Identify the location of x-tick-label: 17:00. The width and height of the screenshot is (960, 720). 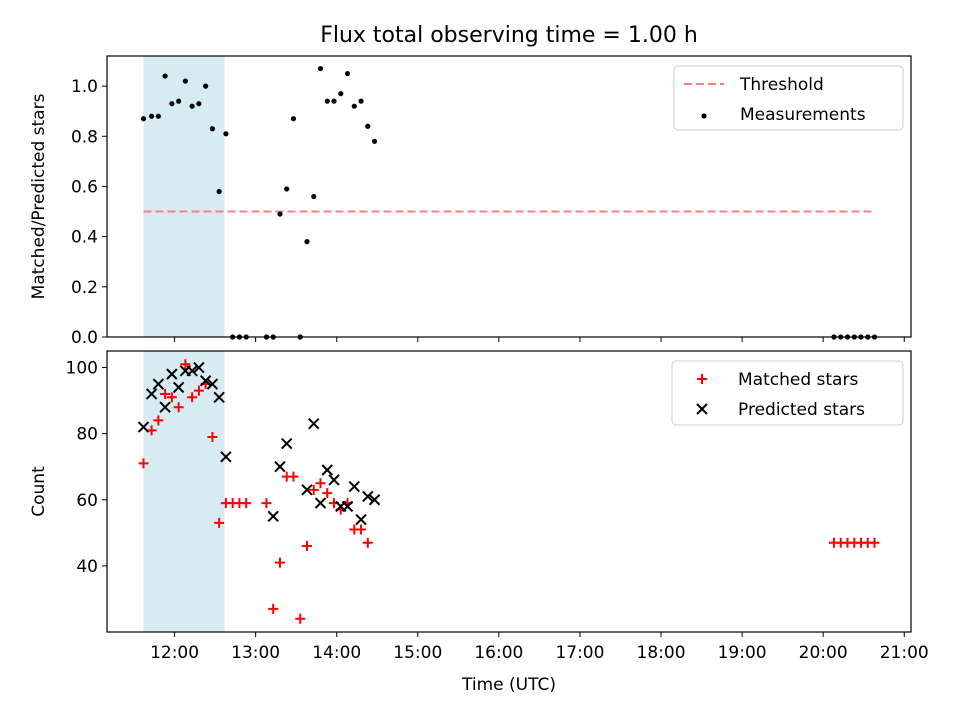
(579, 653).